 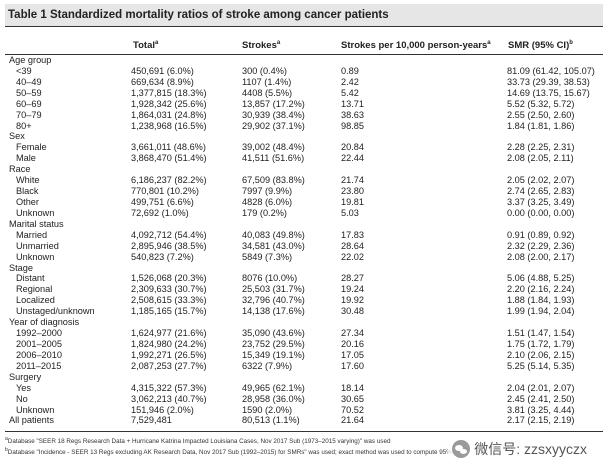 What do you see at coordinates (29, 81) in the screenshot?
I see `row-label: 40–49` at bounding box center [29, 81].